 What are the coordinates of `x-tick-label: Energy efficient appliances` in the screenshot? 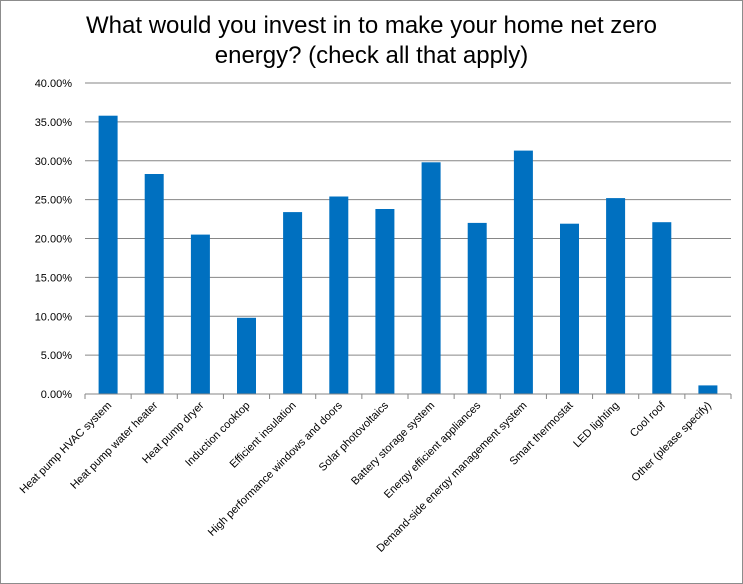 It's located at (433, 450).